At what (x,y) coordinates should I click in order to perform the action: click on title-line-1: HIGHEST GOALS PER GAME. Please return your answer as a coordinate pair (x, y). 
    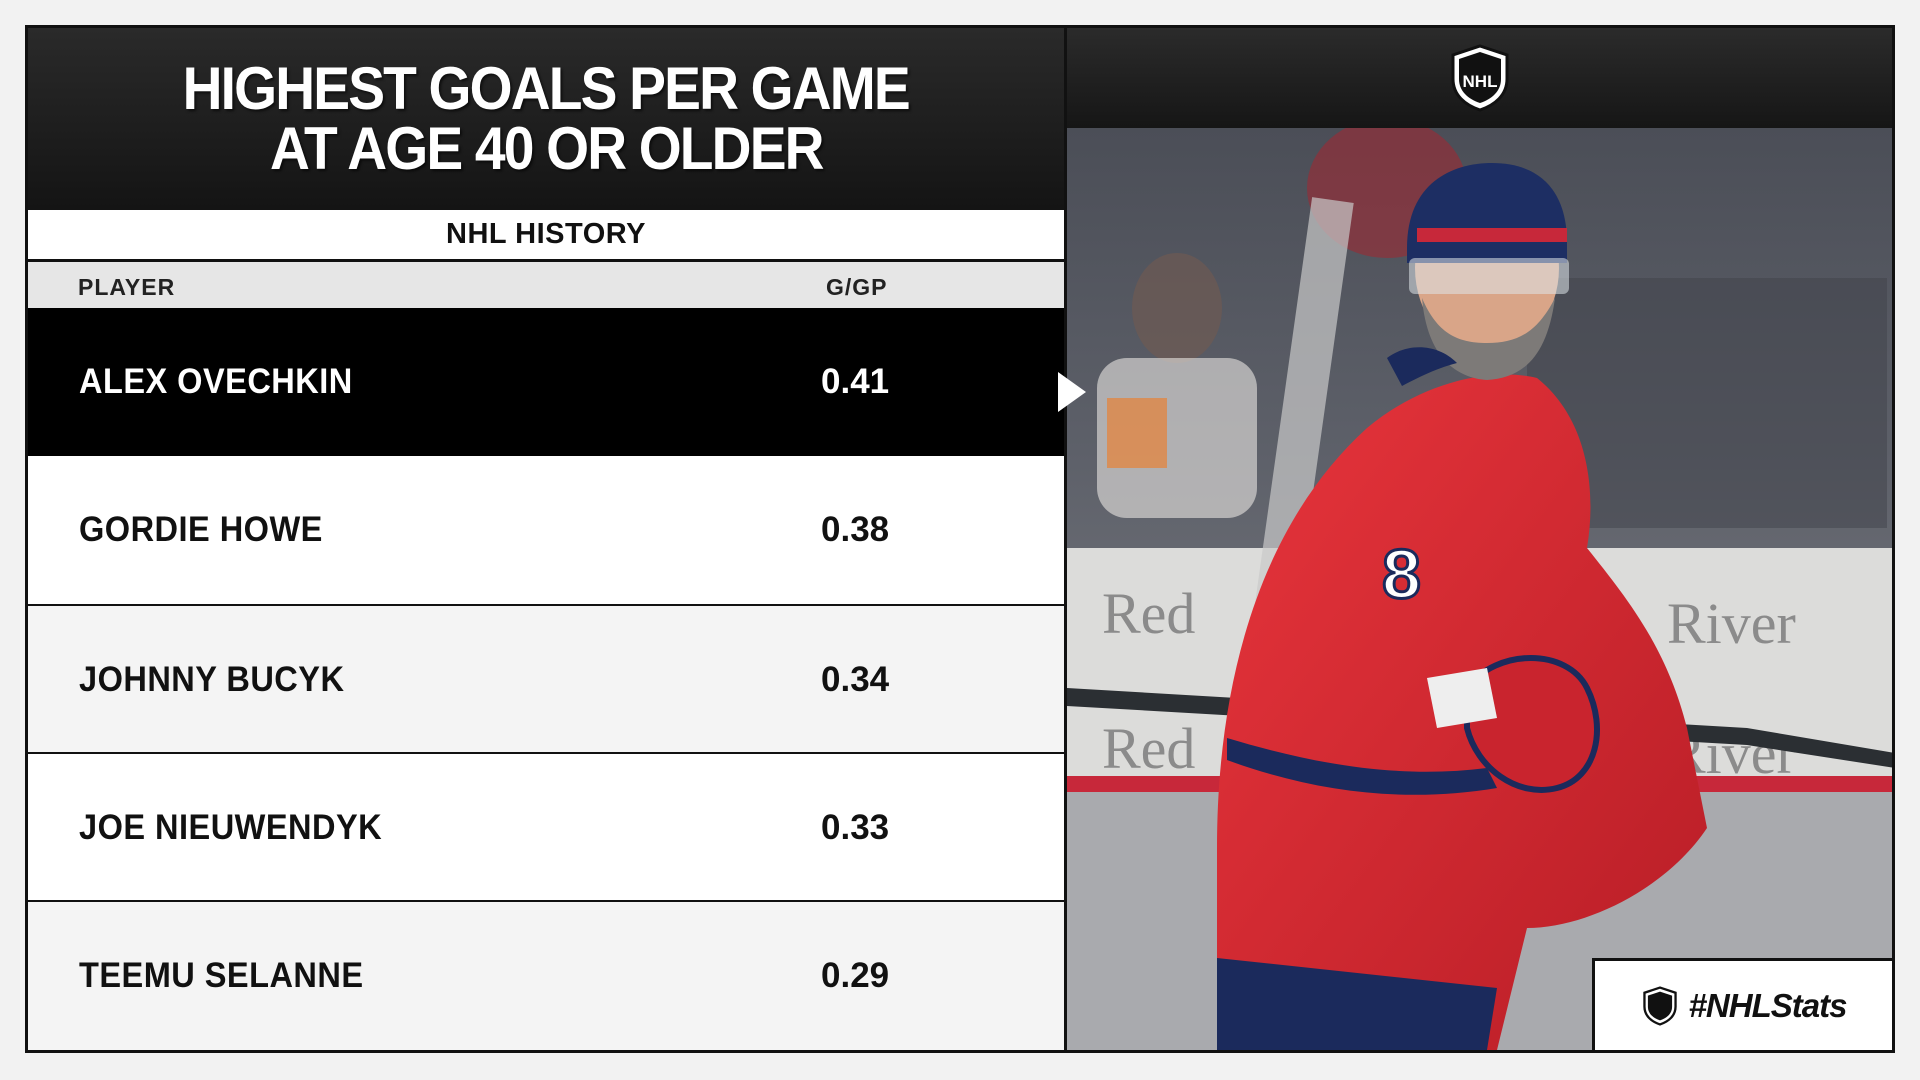
    Looking at the image, I should click on (546, 88).